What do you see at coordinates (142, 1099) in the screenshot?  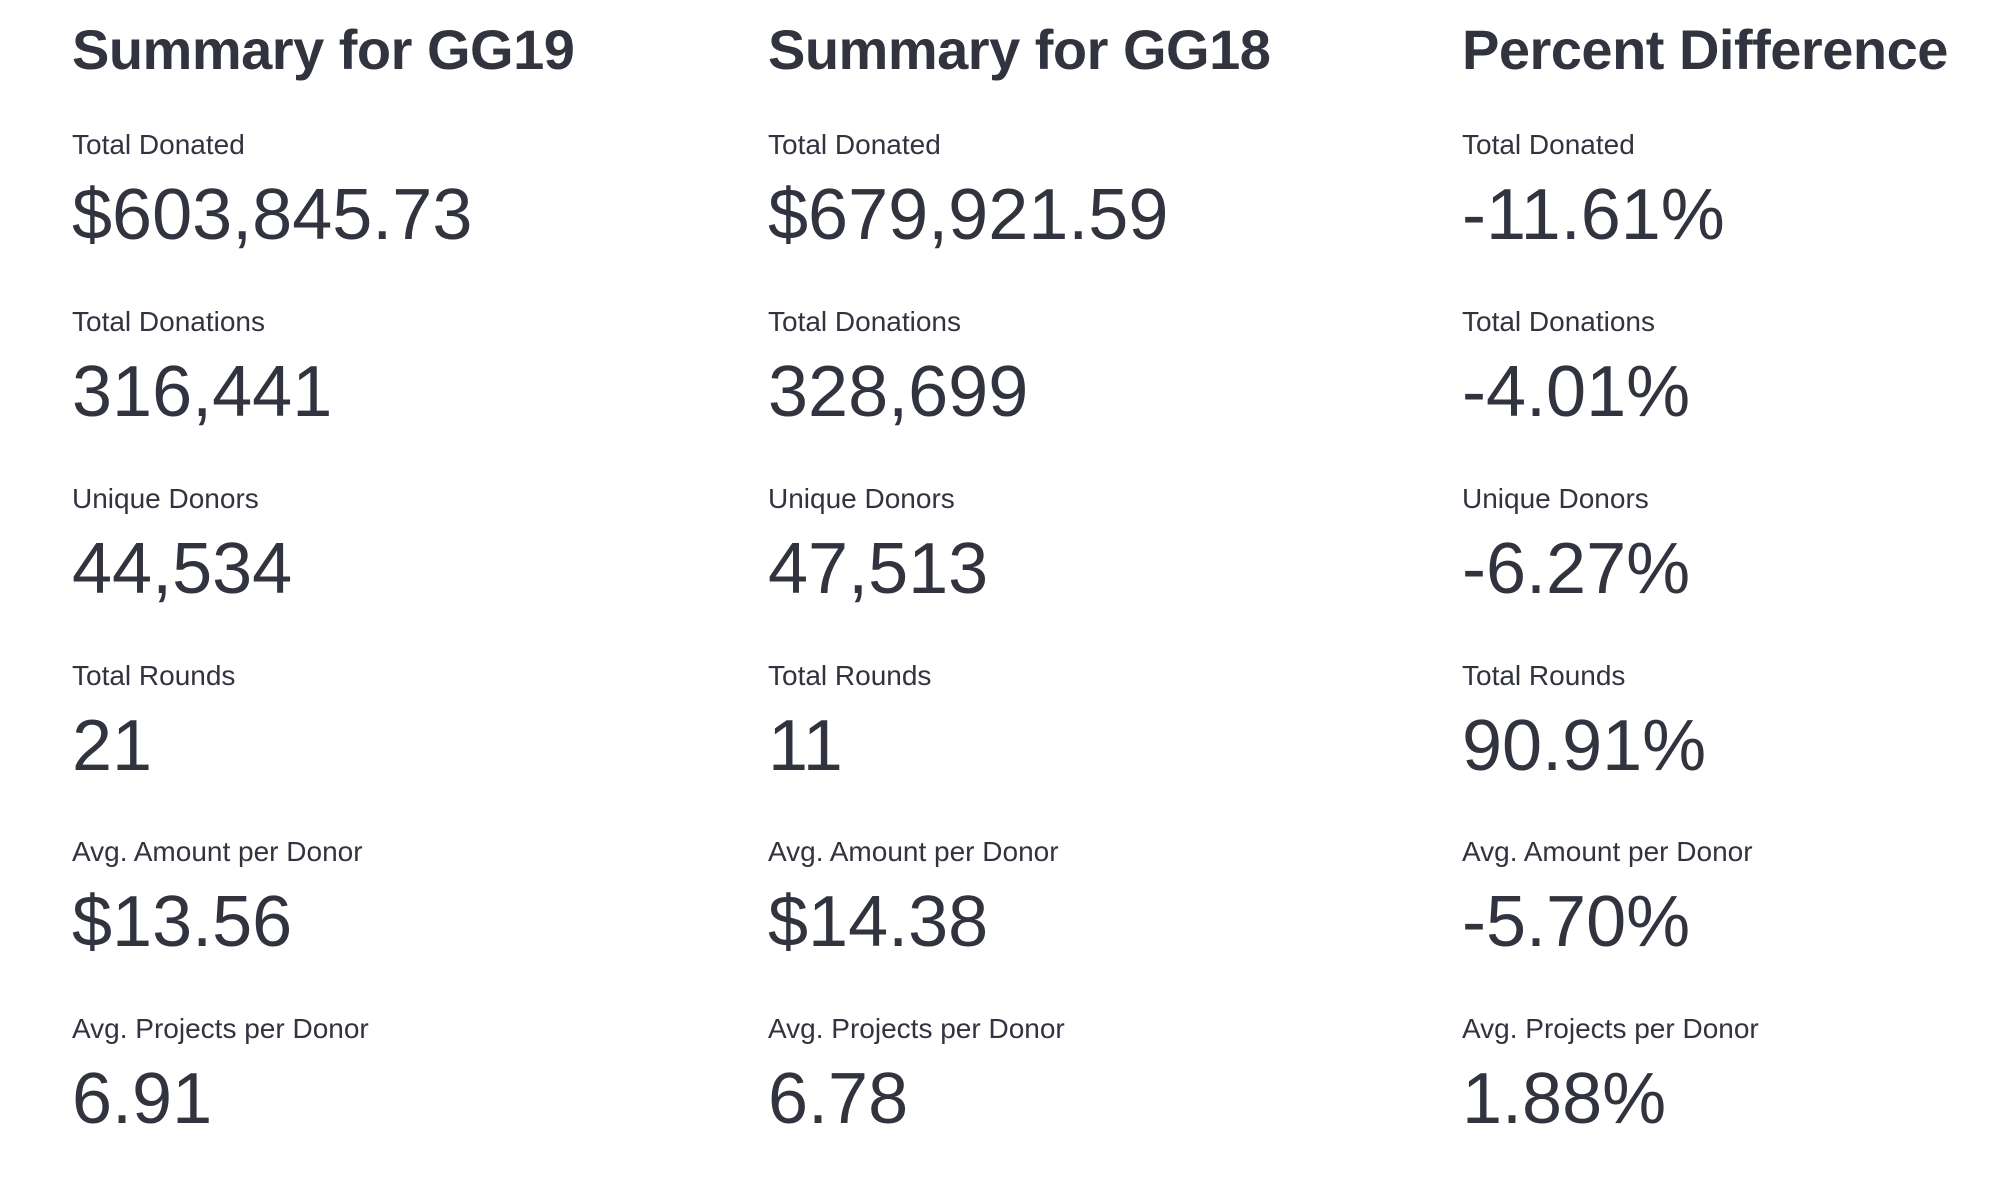 I see `metric-value: 6.91` at bounding box center [142, 1099].